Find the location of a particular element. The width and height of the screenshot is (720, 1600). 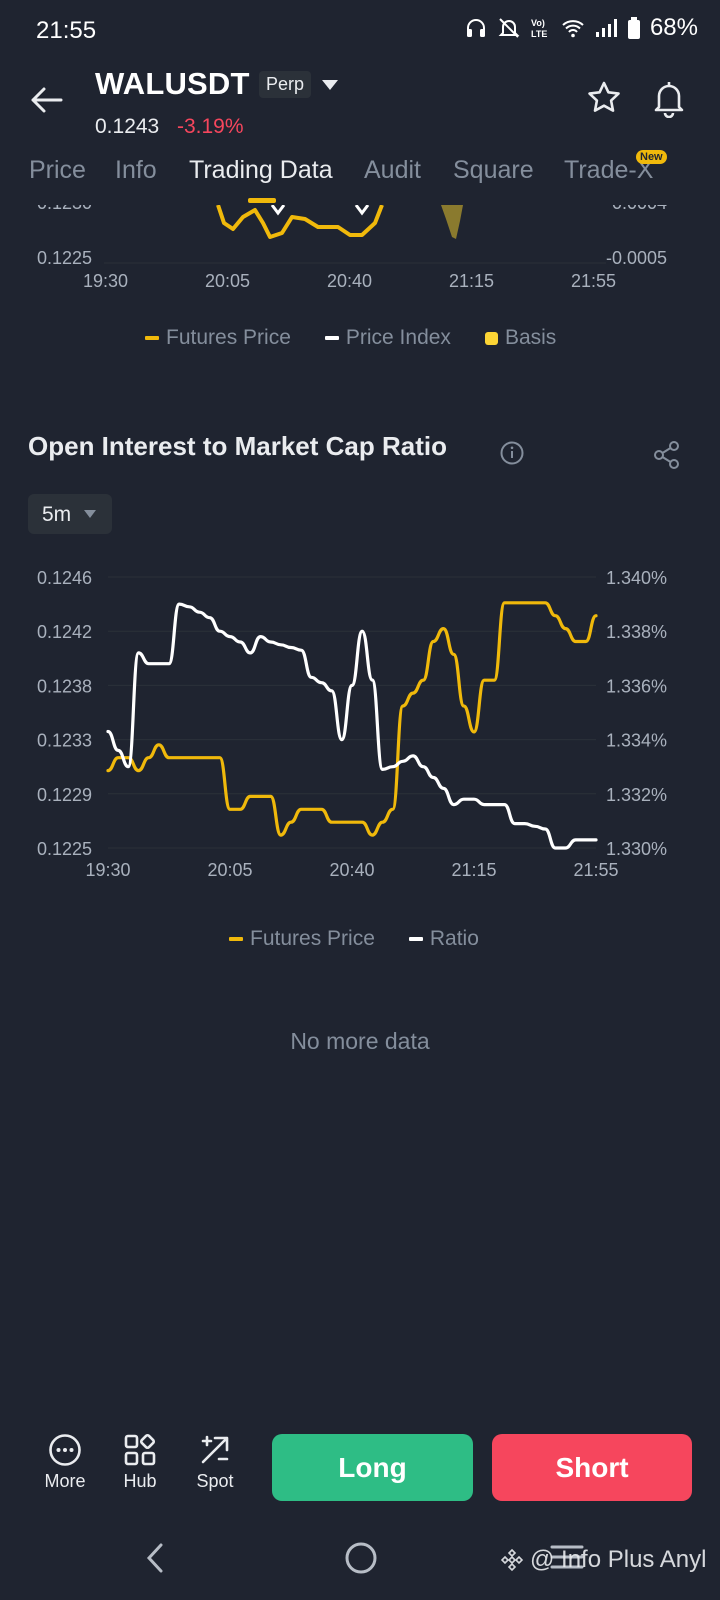

y-right-tick: 1.338% is located at coordinates (636, 632).